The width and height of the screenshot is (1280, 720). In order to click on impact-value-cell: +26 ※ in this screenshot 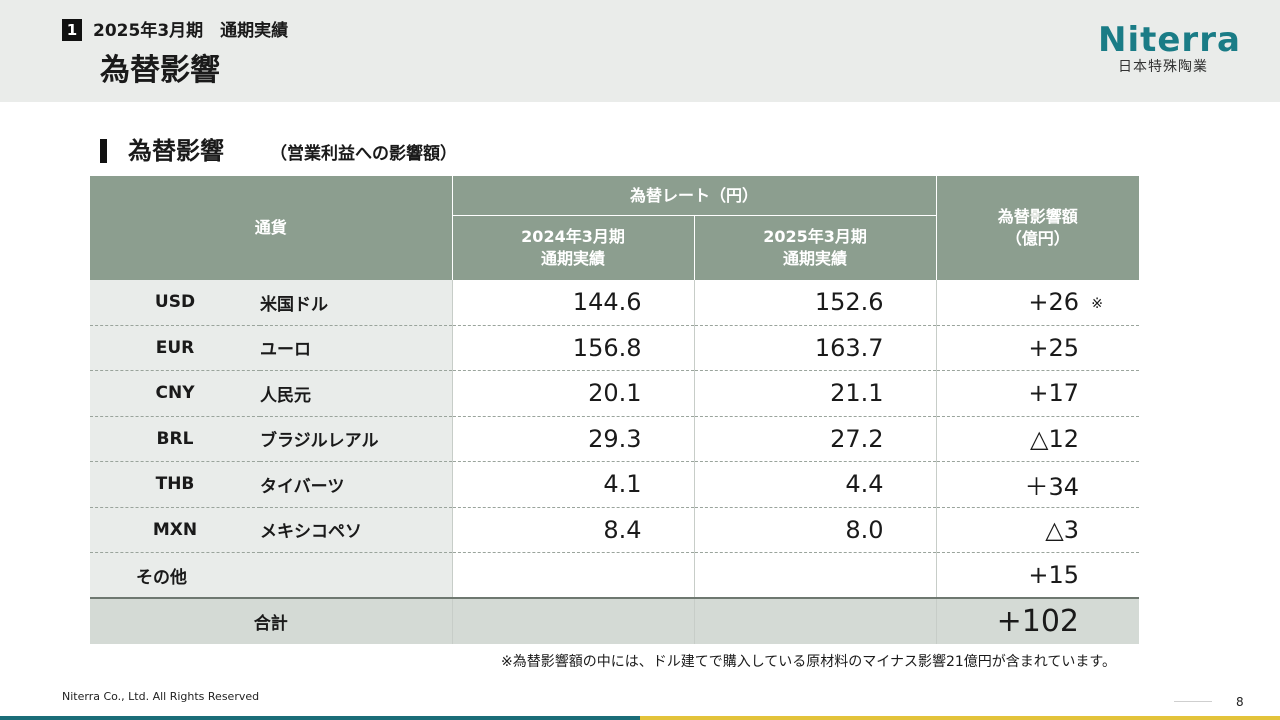, I will do `click(1037, 302)`.